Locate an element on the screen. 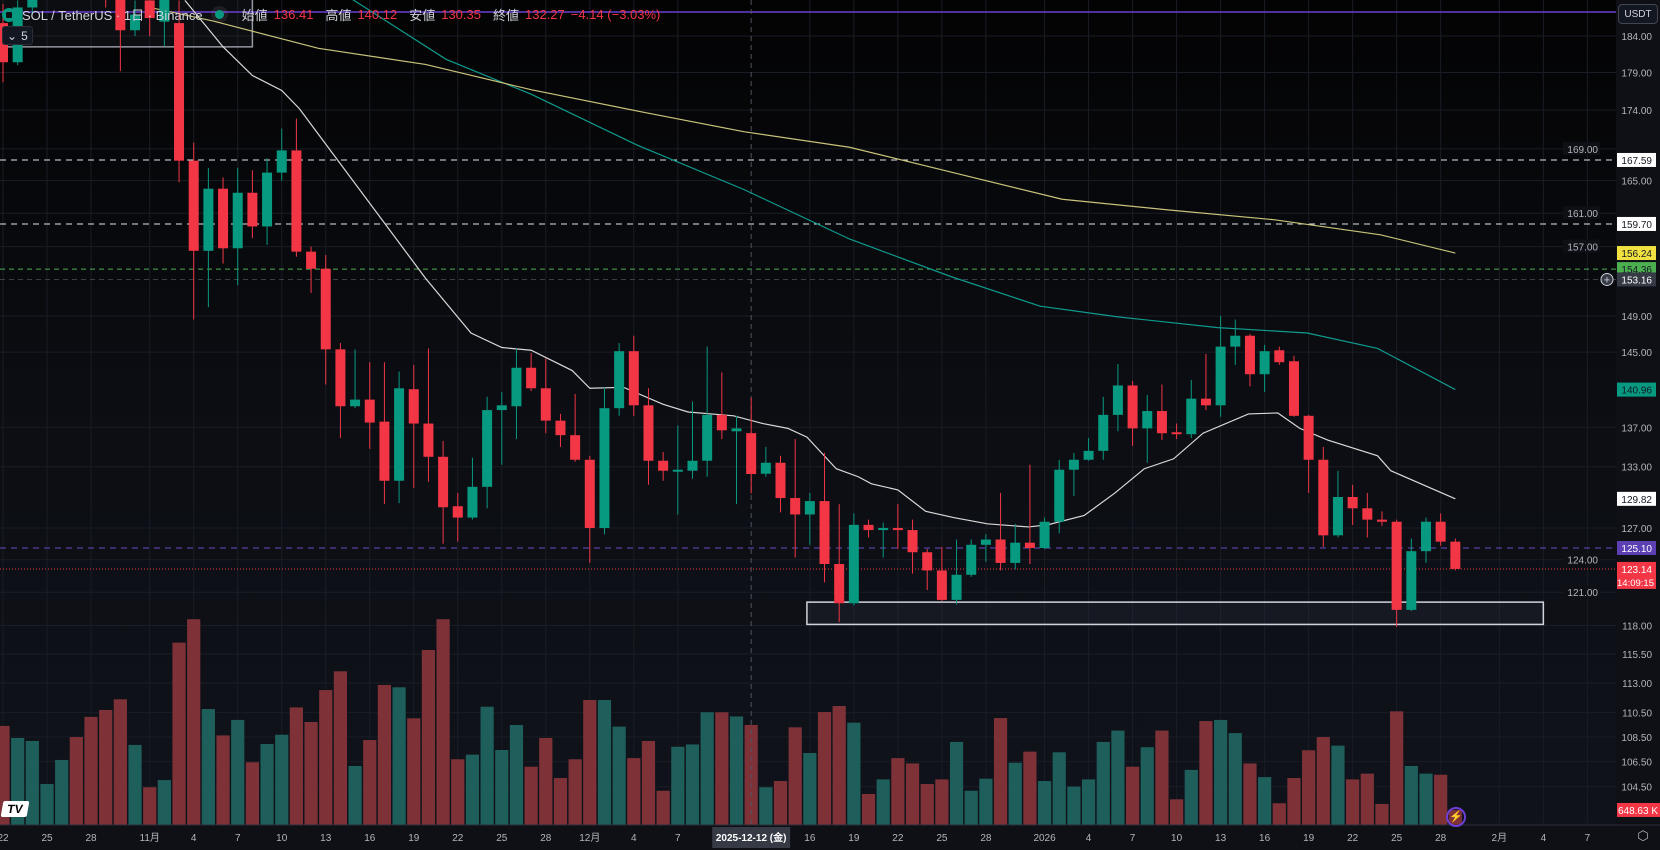 The width and height of the screenshot is (1660, 850). add-alert-plus-icon is located at coordinates (1607, 279).